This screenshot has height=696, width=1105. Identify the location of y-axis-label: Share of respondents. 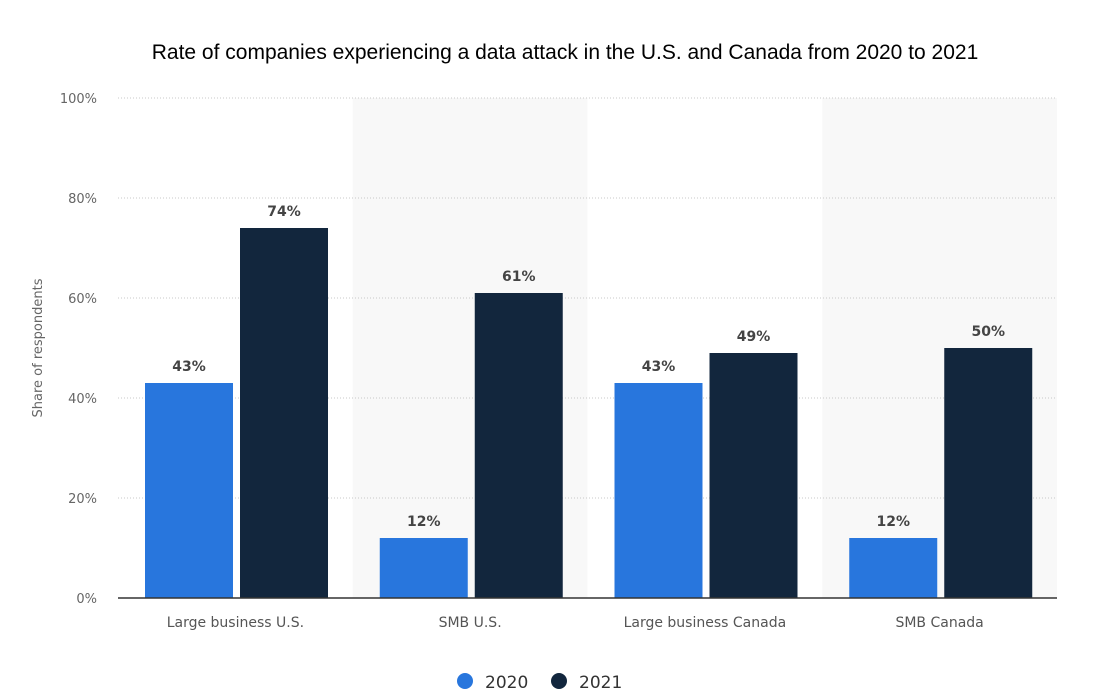
(38, 347).